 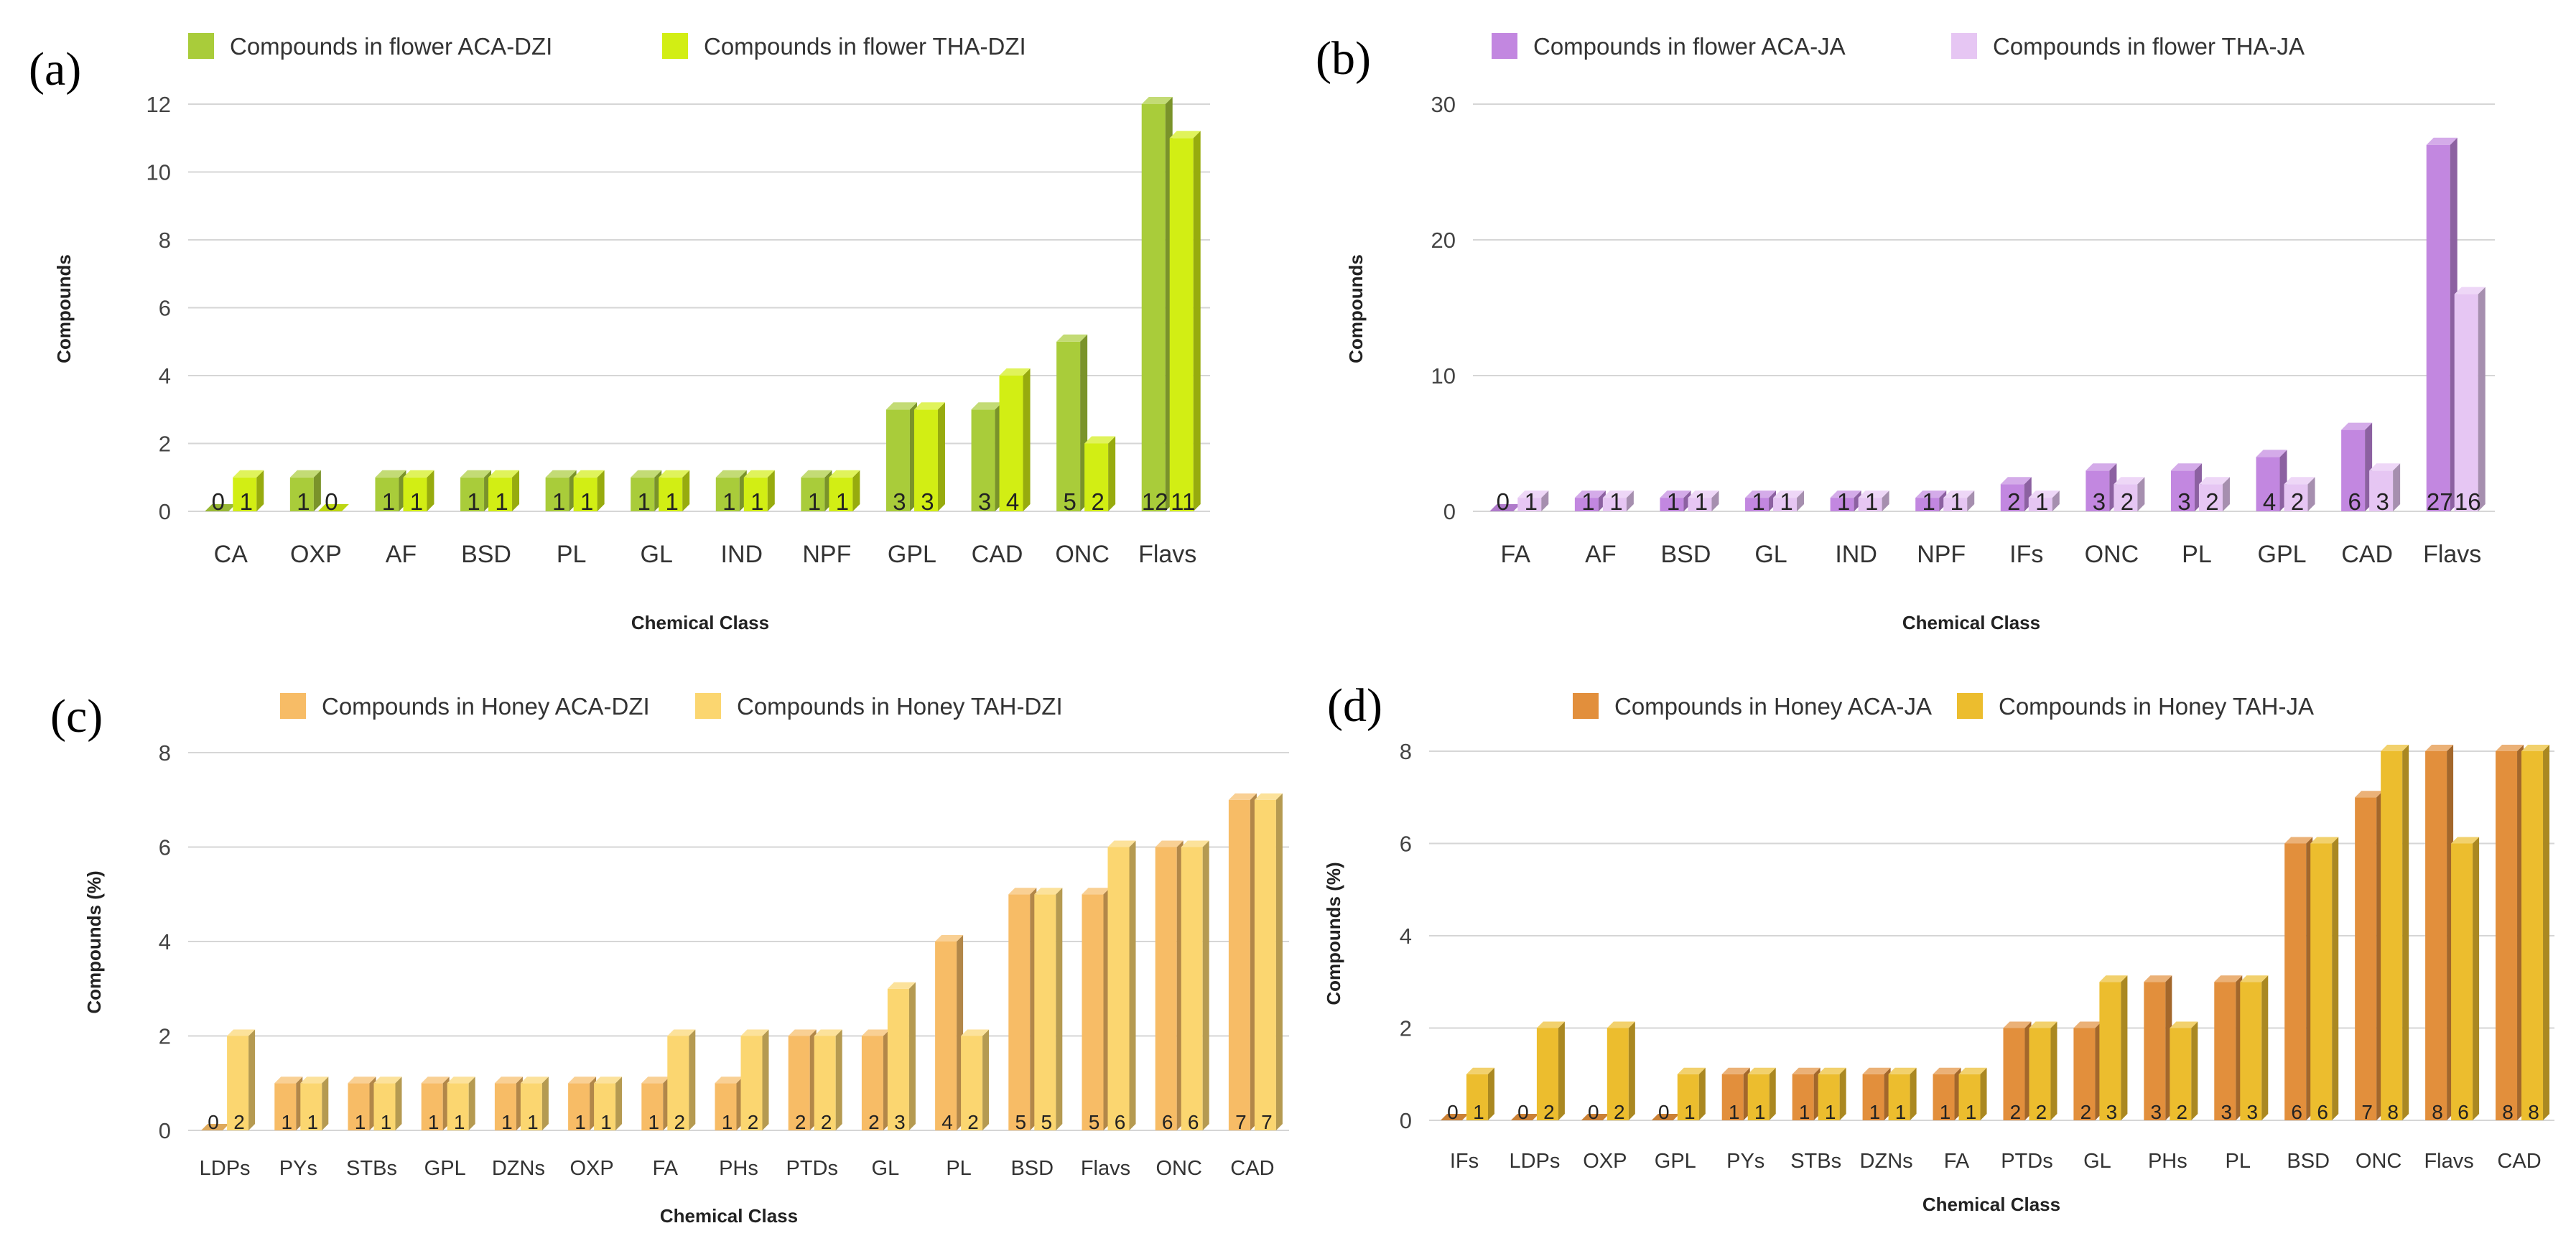 What do you see at coordinates (742, 555) in the screenshot?
I see `category-label: IND` at bounding box center [742, 555].